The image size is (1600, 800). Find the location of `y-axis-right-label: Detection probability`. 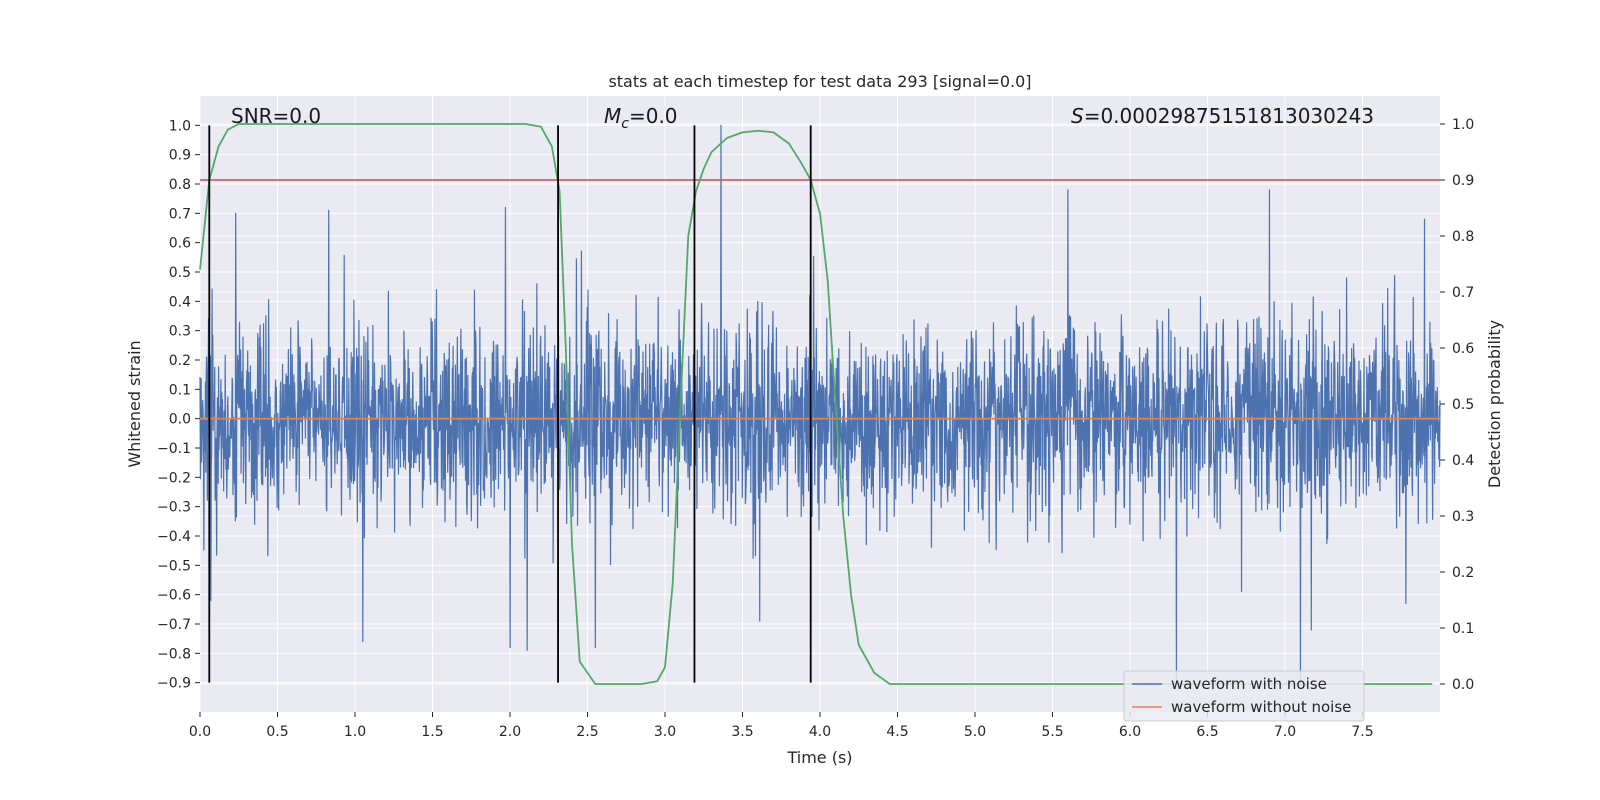

y-axis-right-label: Detection probability is located at coordinates (1494, 404).